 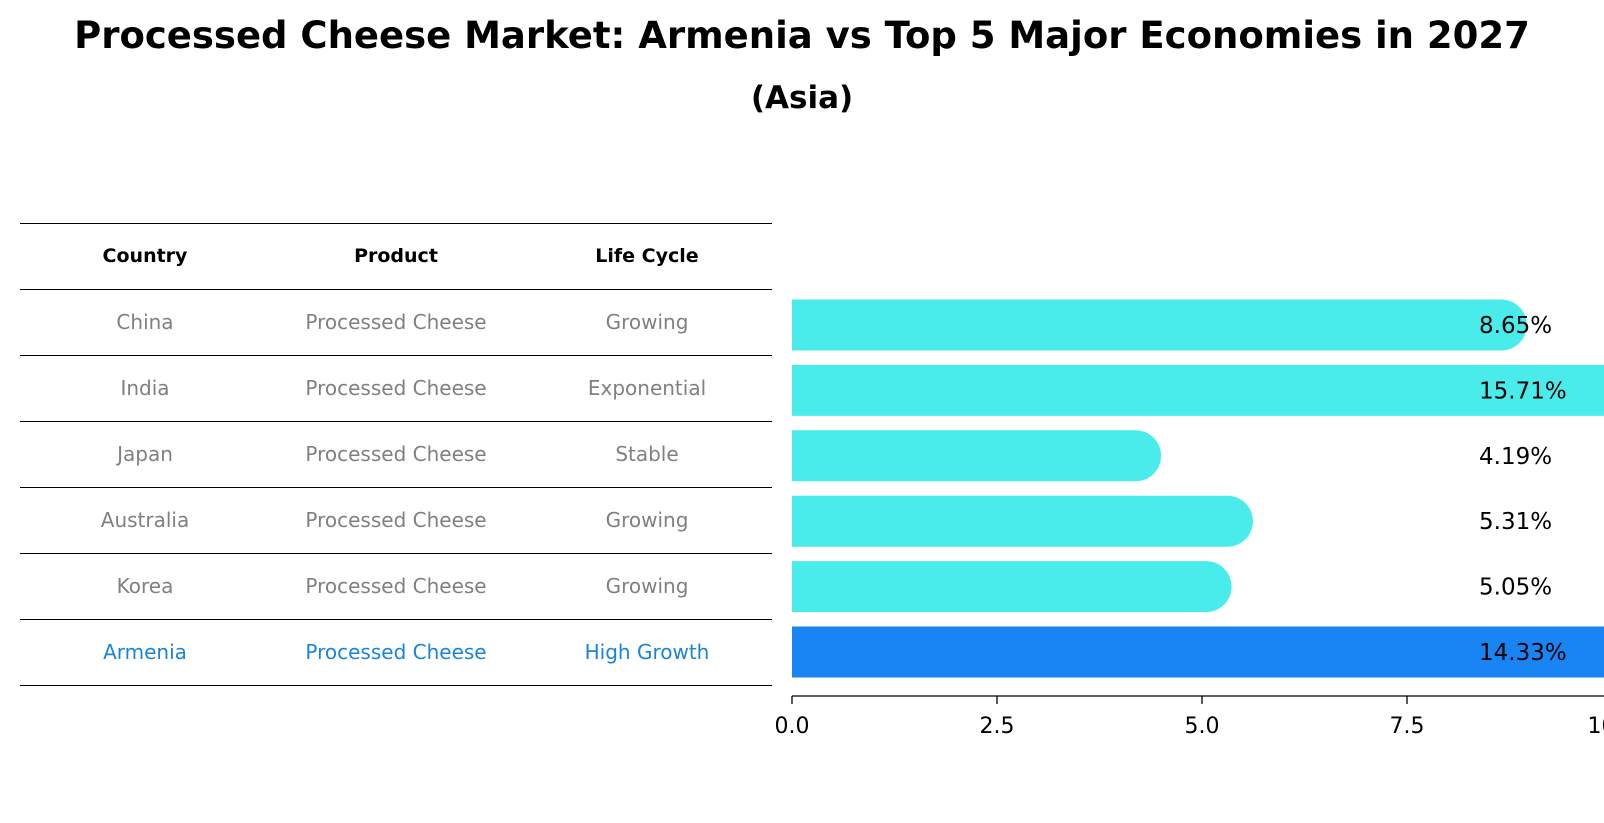 What do you see at coordinates (1515, 326) in the screenshot?
I see `value-label: 8.65%` at bounding box center [1515, 326].